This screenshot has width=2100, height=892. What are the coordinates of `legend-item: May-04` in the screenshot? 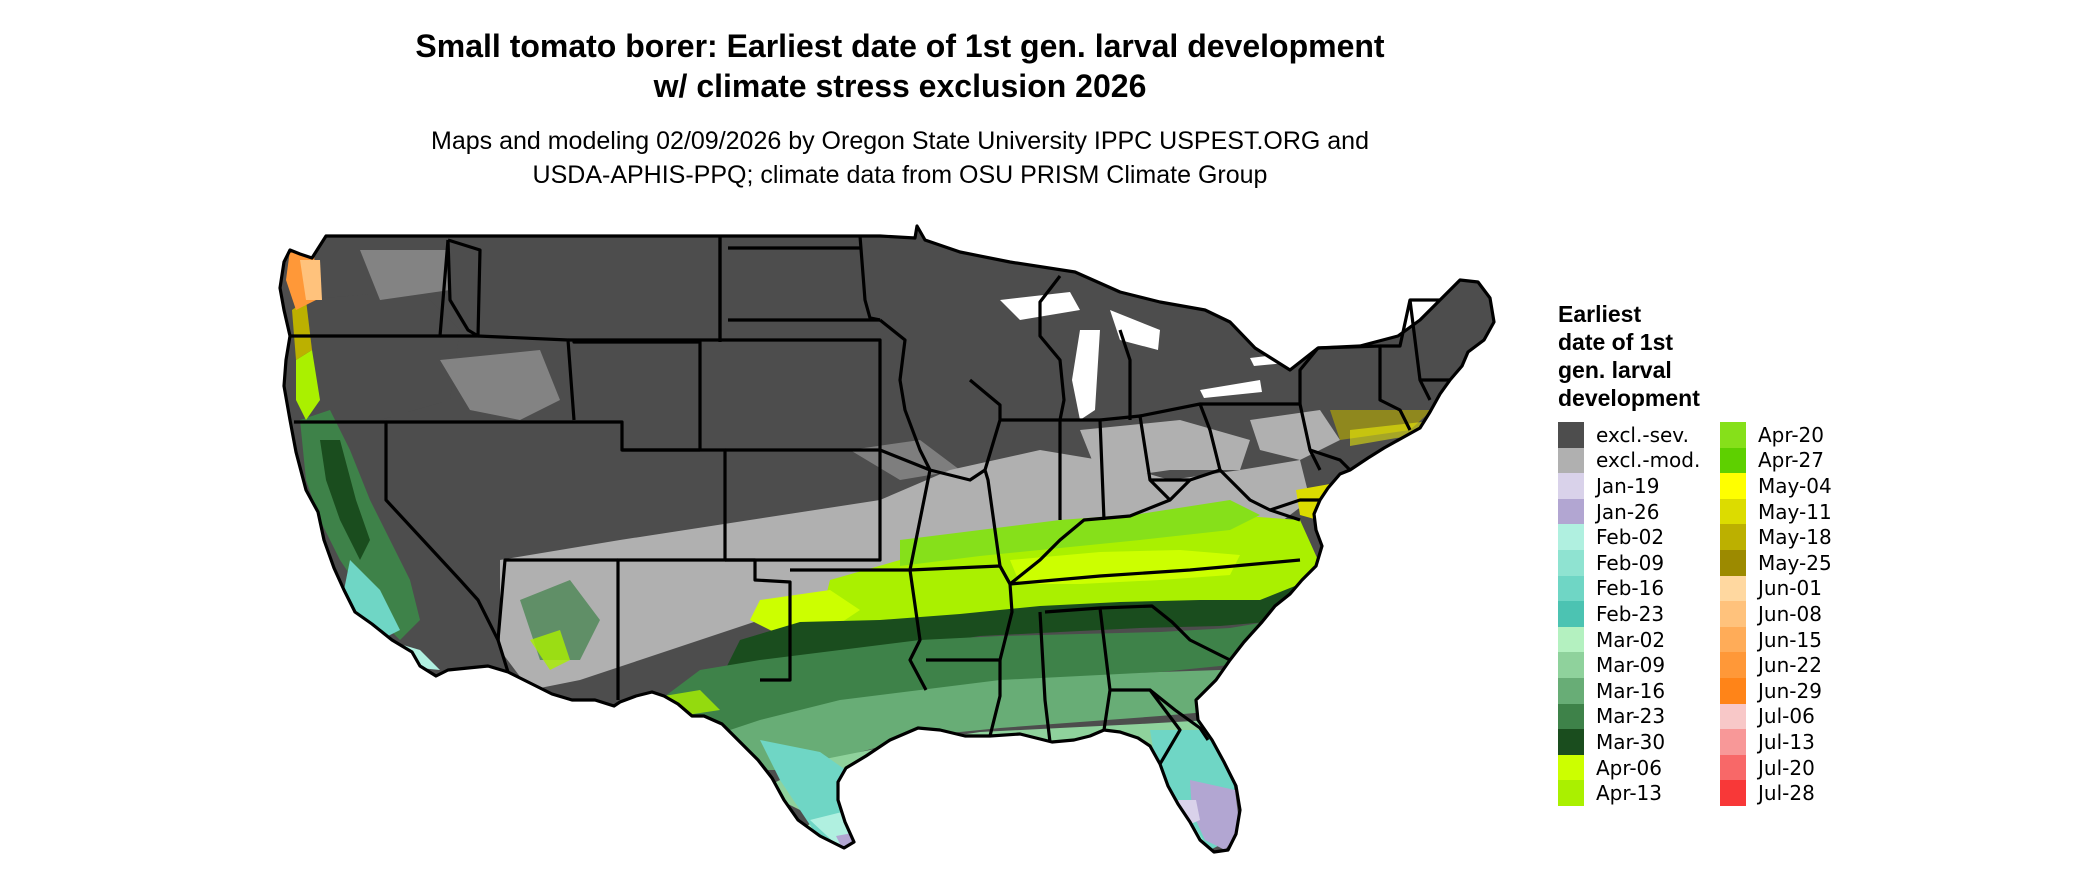 It's located at (1801, 486).